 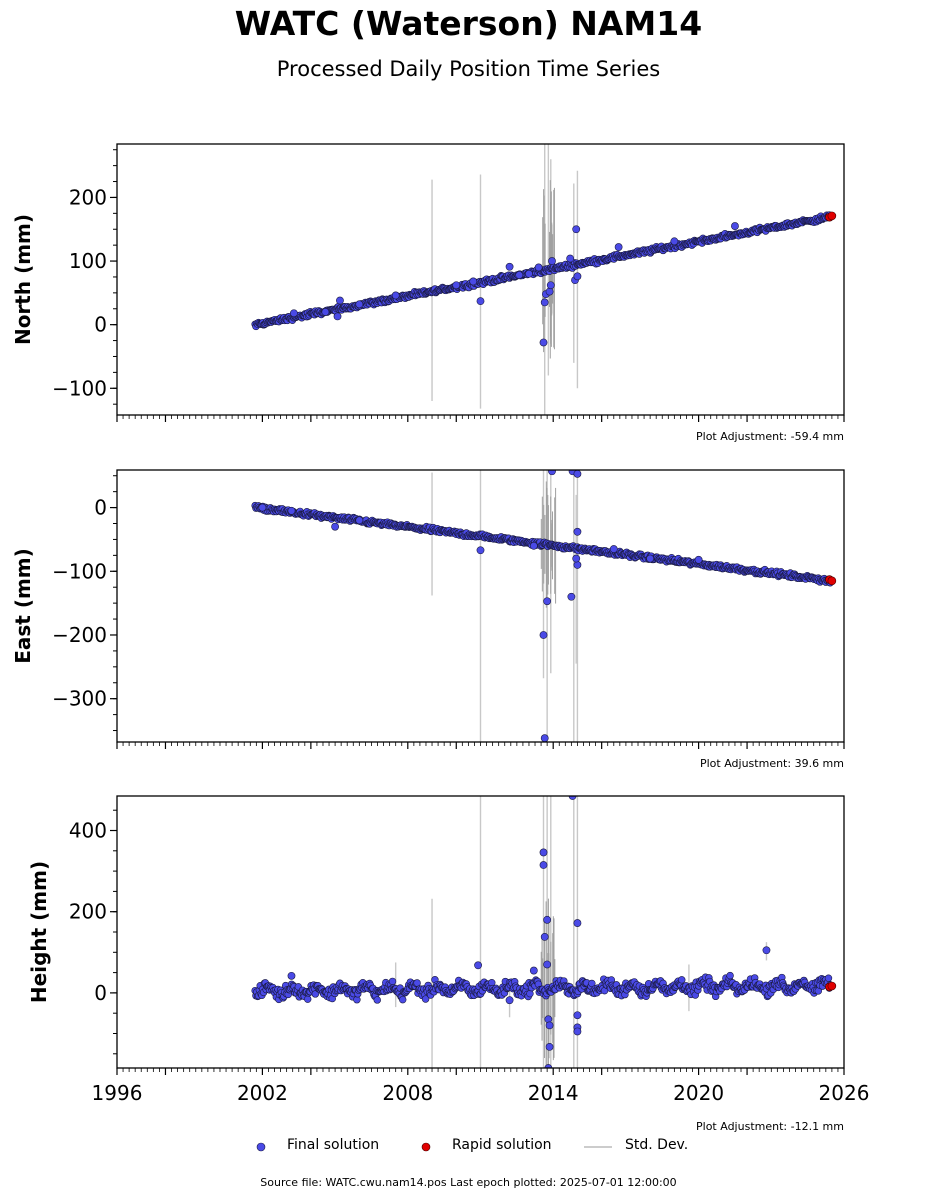 What do you see at coordinates (844, 1093) in the screenshot?
I see `x-tick-label: 2026` at bounding box center [844, 1093].